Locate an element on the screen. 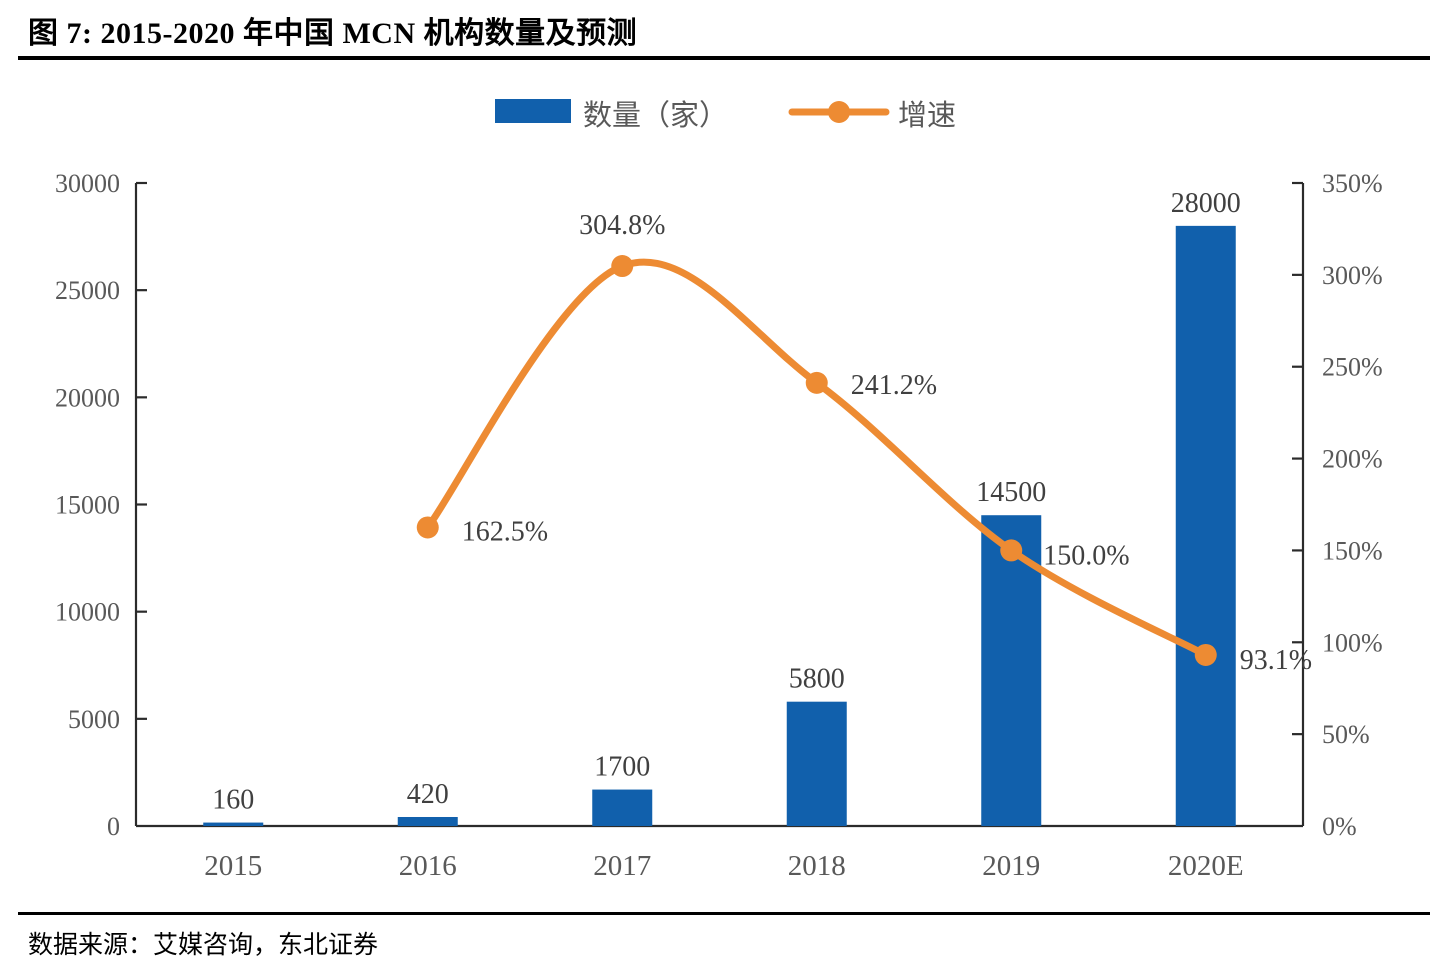 This screenshot has width=1448, height=970. left-axis-tick-label: 20000 is located at coordinates (87, 397).